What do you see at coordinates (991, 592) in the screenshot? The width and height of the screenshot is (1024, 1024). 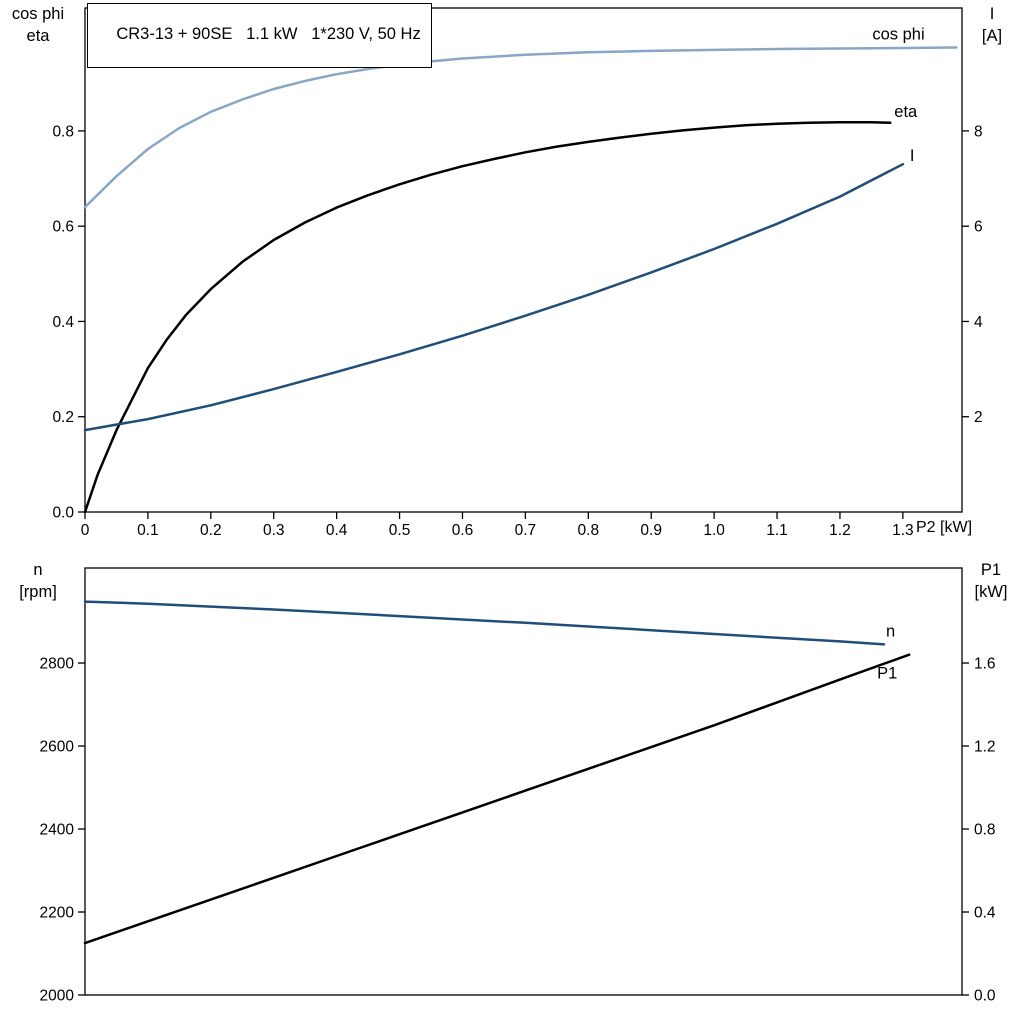 I see `power-axis-title-line2: [kW]` at bounding box center [991, 592].